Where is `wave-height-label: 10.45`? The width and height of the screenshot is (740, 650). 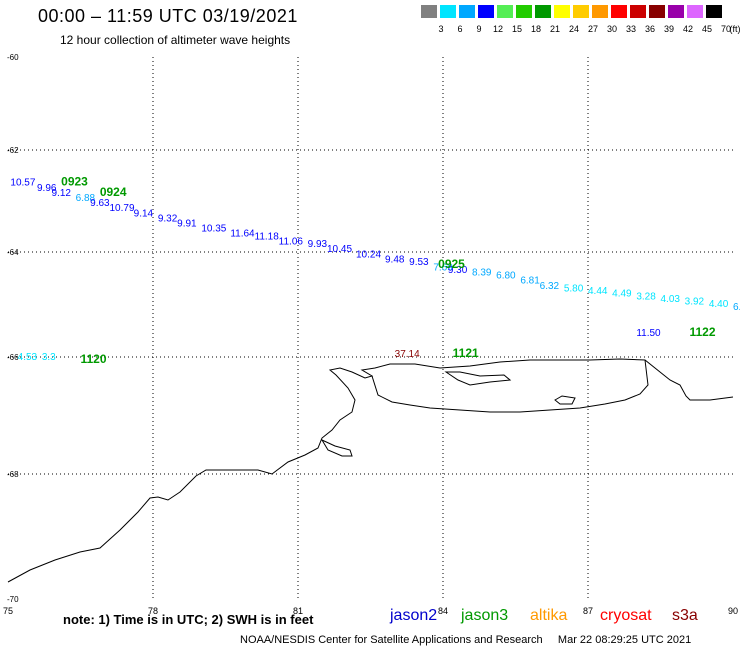 wave-height-label: 10.45 is located at coordinates (339, 249).